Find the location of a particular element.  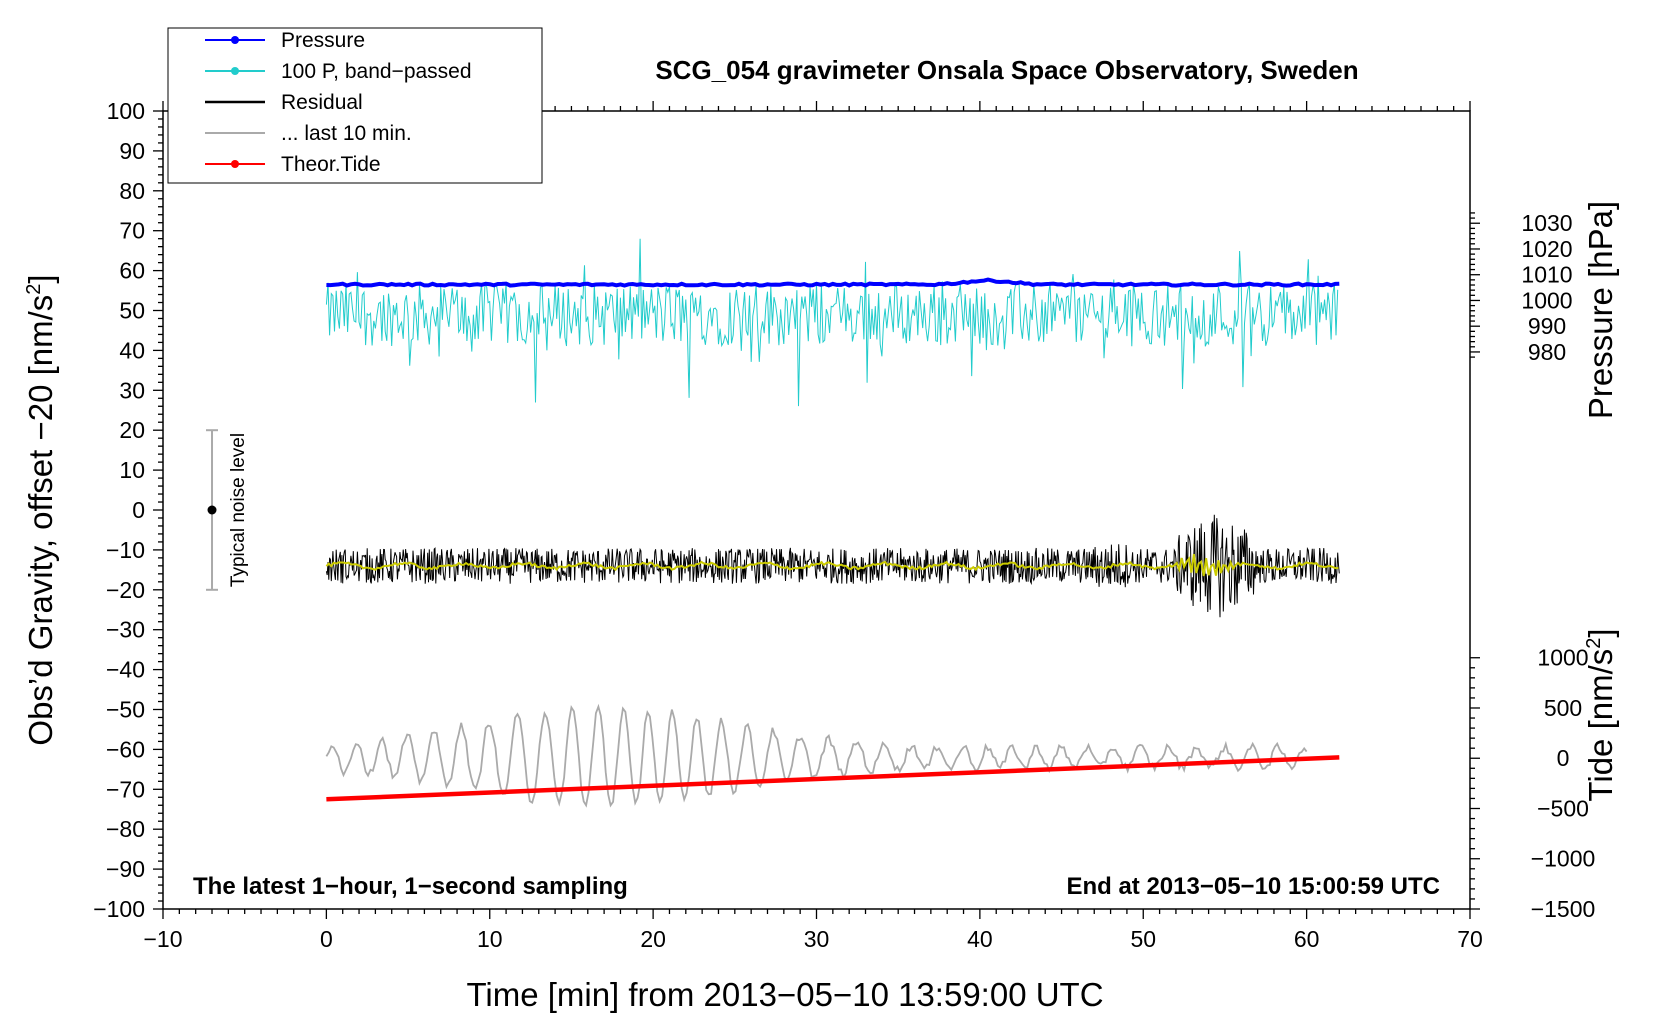

y-tick-label: −90 is located at coordinates (125, 869).